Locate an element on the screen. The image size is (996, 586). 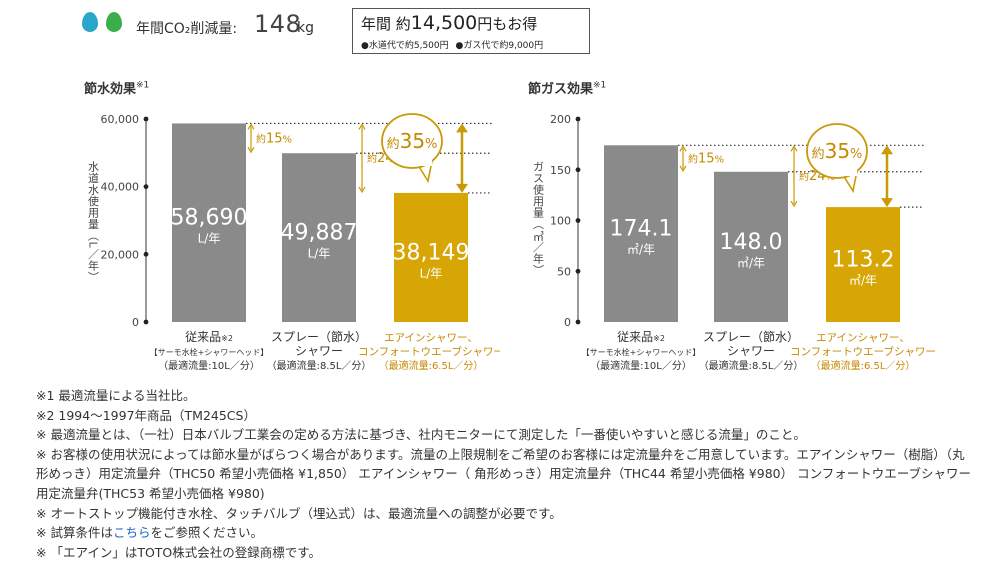
savings-amount: 14,500 is located at coordinates (444, 23).